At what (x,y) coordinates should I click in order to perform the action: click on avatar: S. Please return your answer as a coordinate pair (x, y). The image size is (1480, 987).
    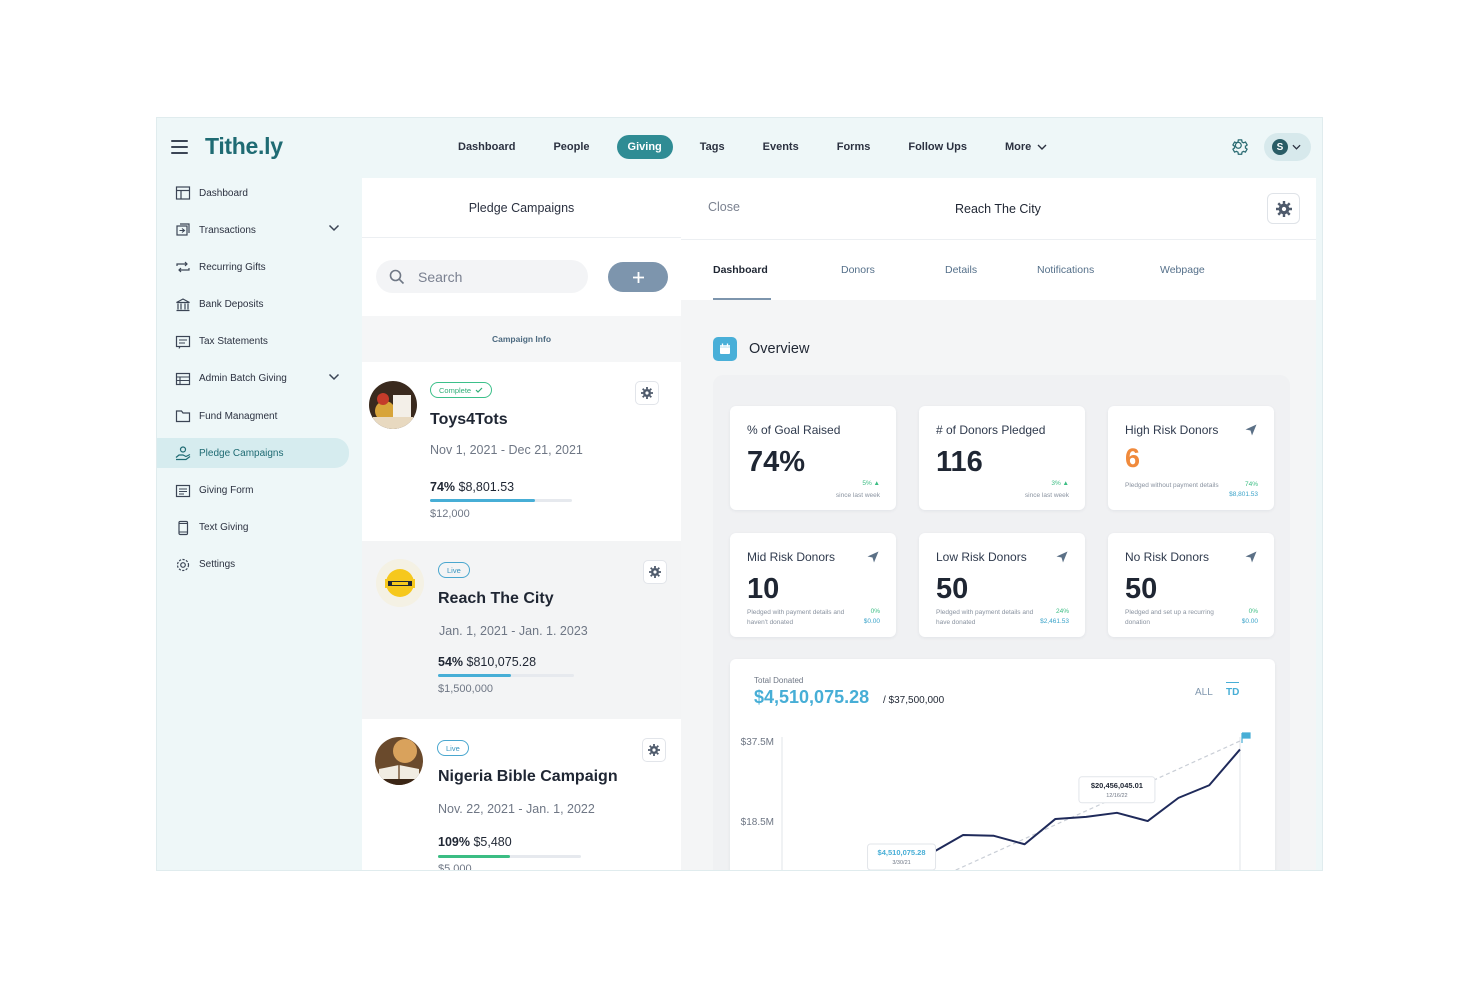
    Looking at the image, I should click on (1280, 147).